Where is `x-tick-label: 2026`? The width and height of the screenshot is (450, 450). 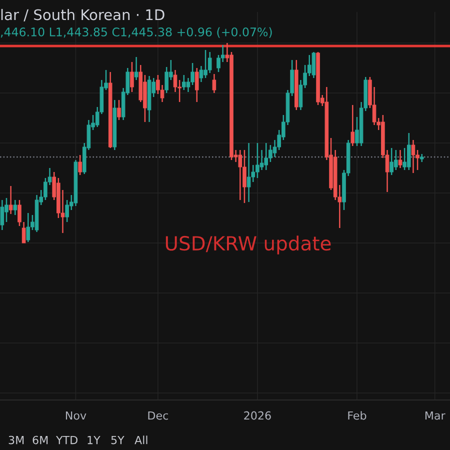 x-tick-label: 2026 is located at coordinates (257, 415).